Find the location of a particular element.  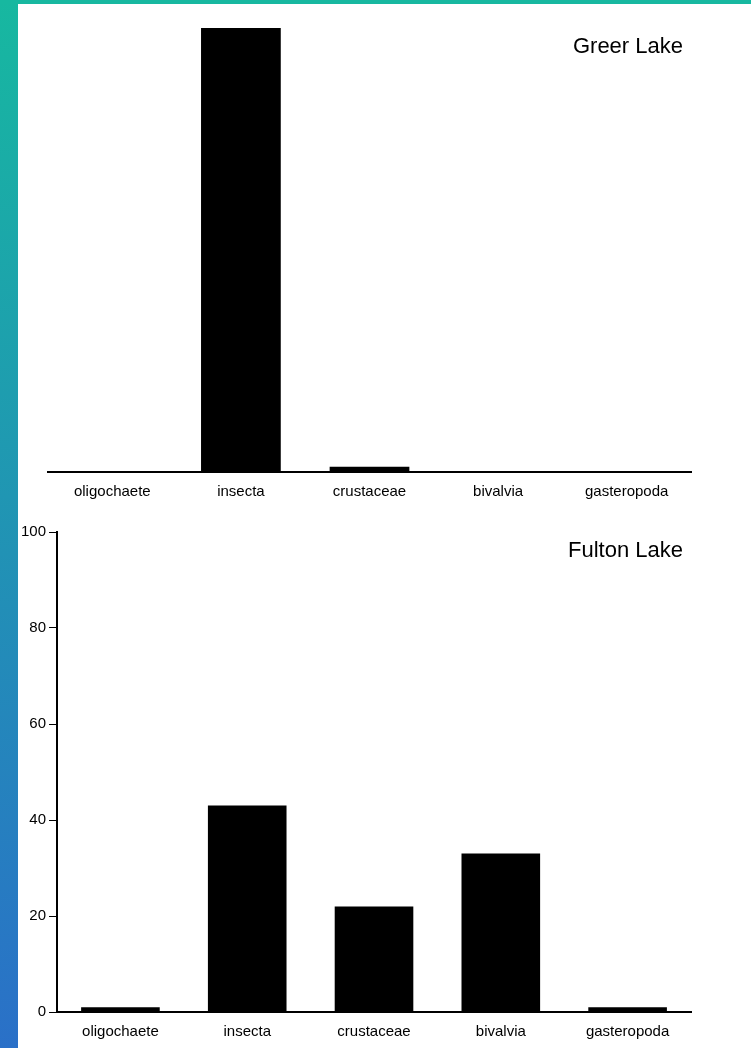

y-tick-label: 40 is located at coordinates (38, 819).